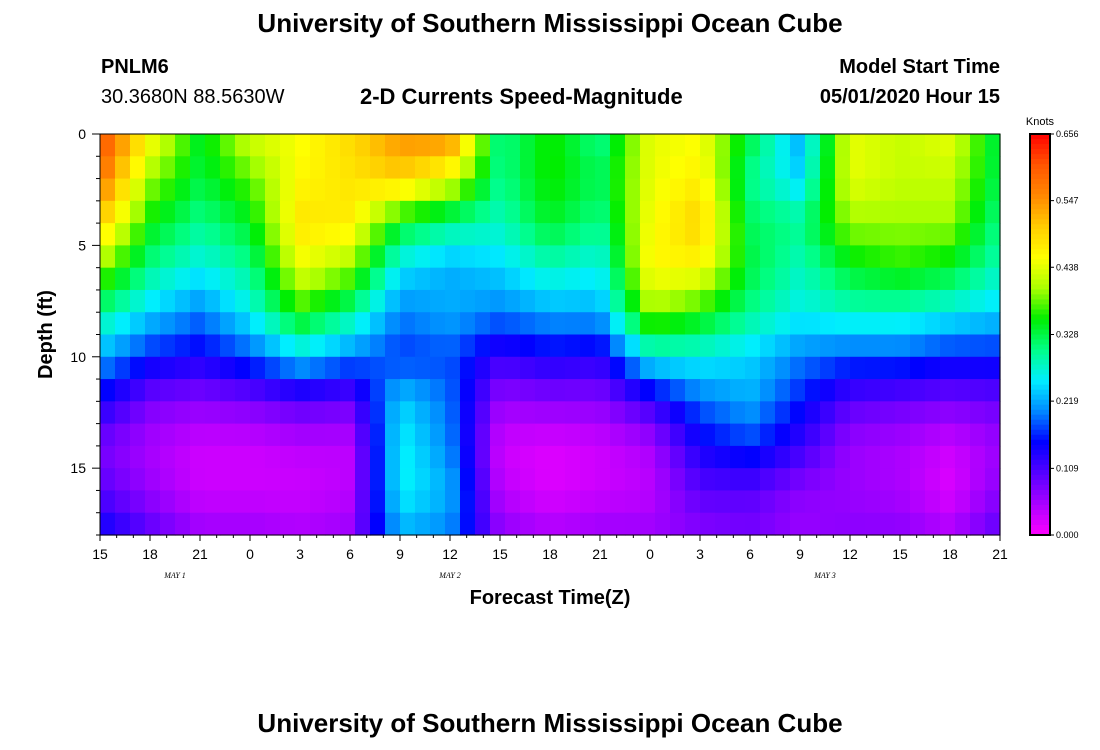 The image size is (1100, 750). Describe the element at coordinates (900, 554) in the screenshot. I see `x-tick-label: 15` at that location.